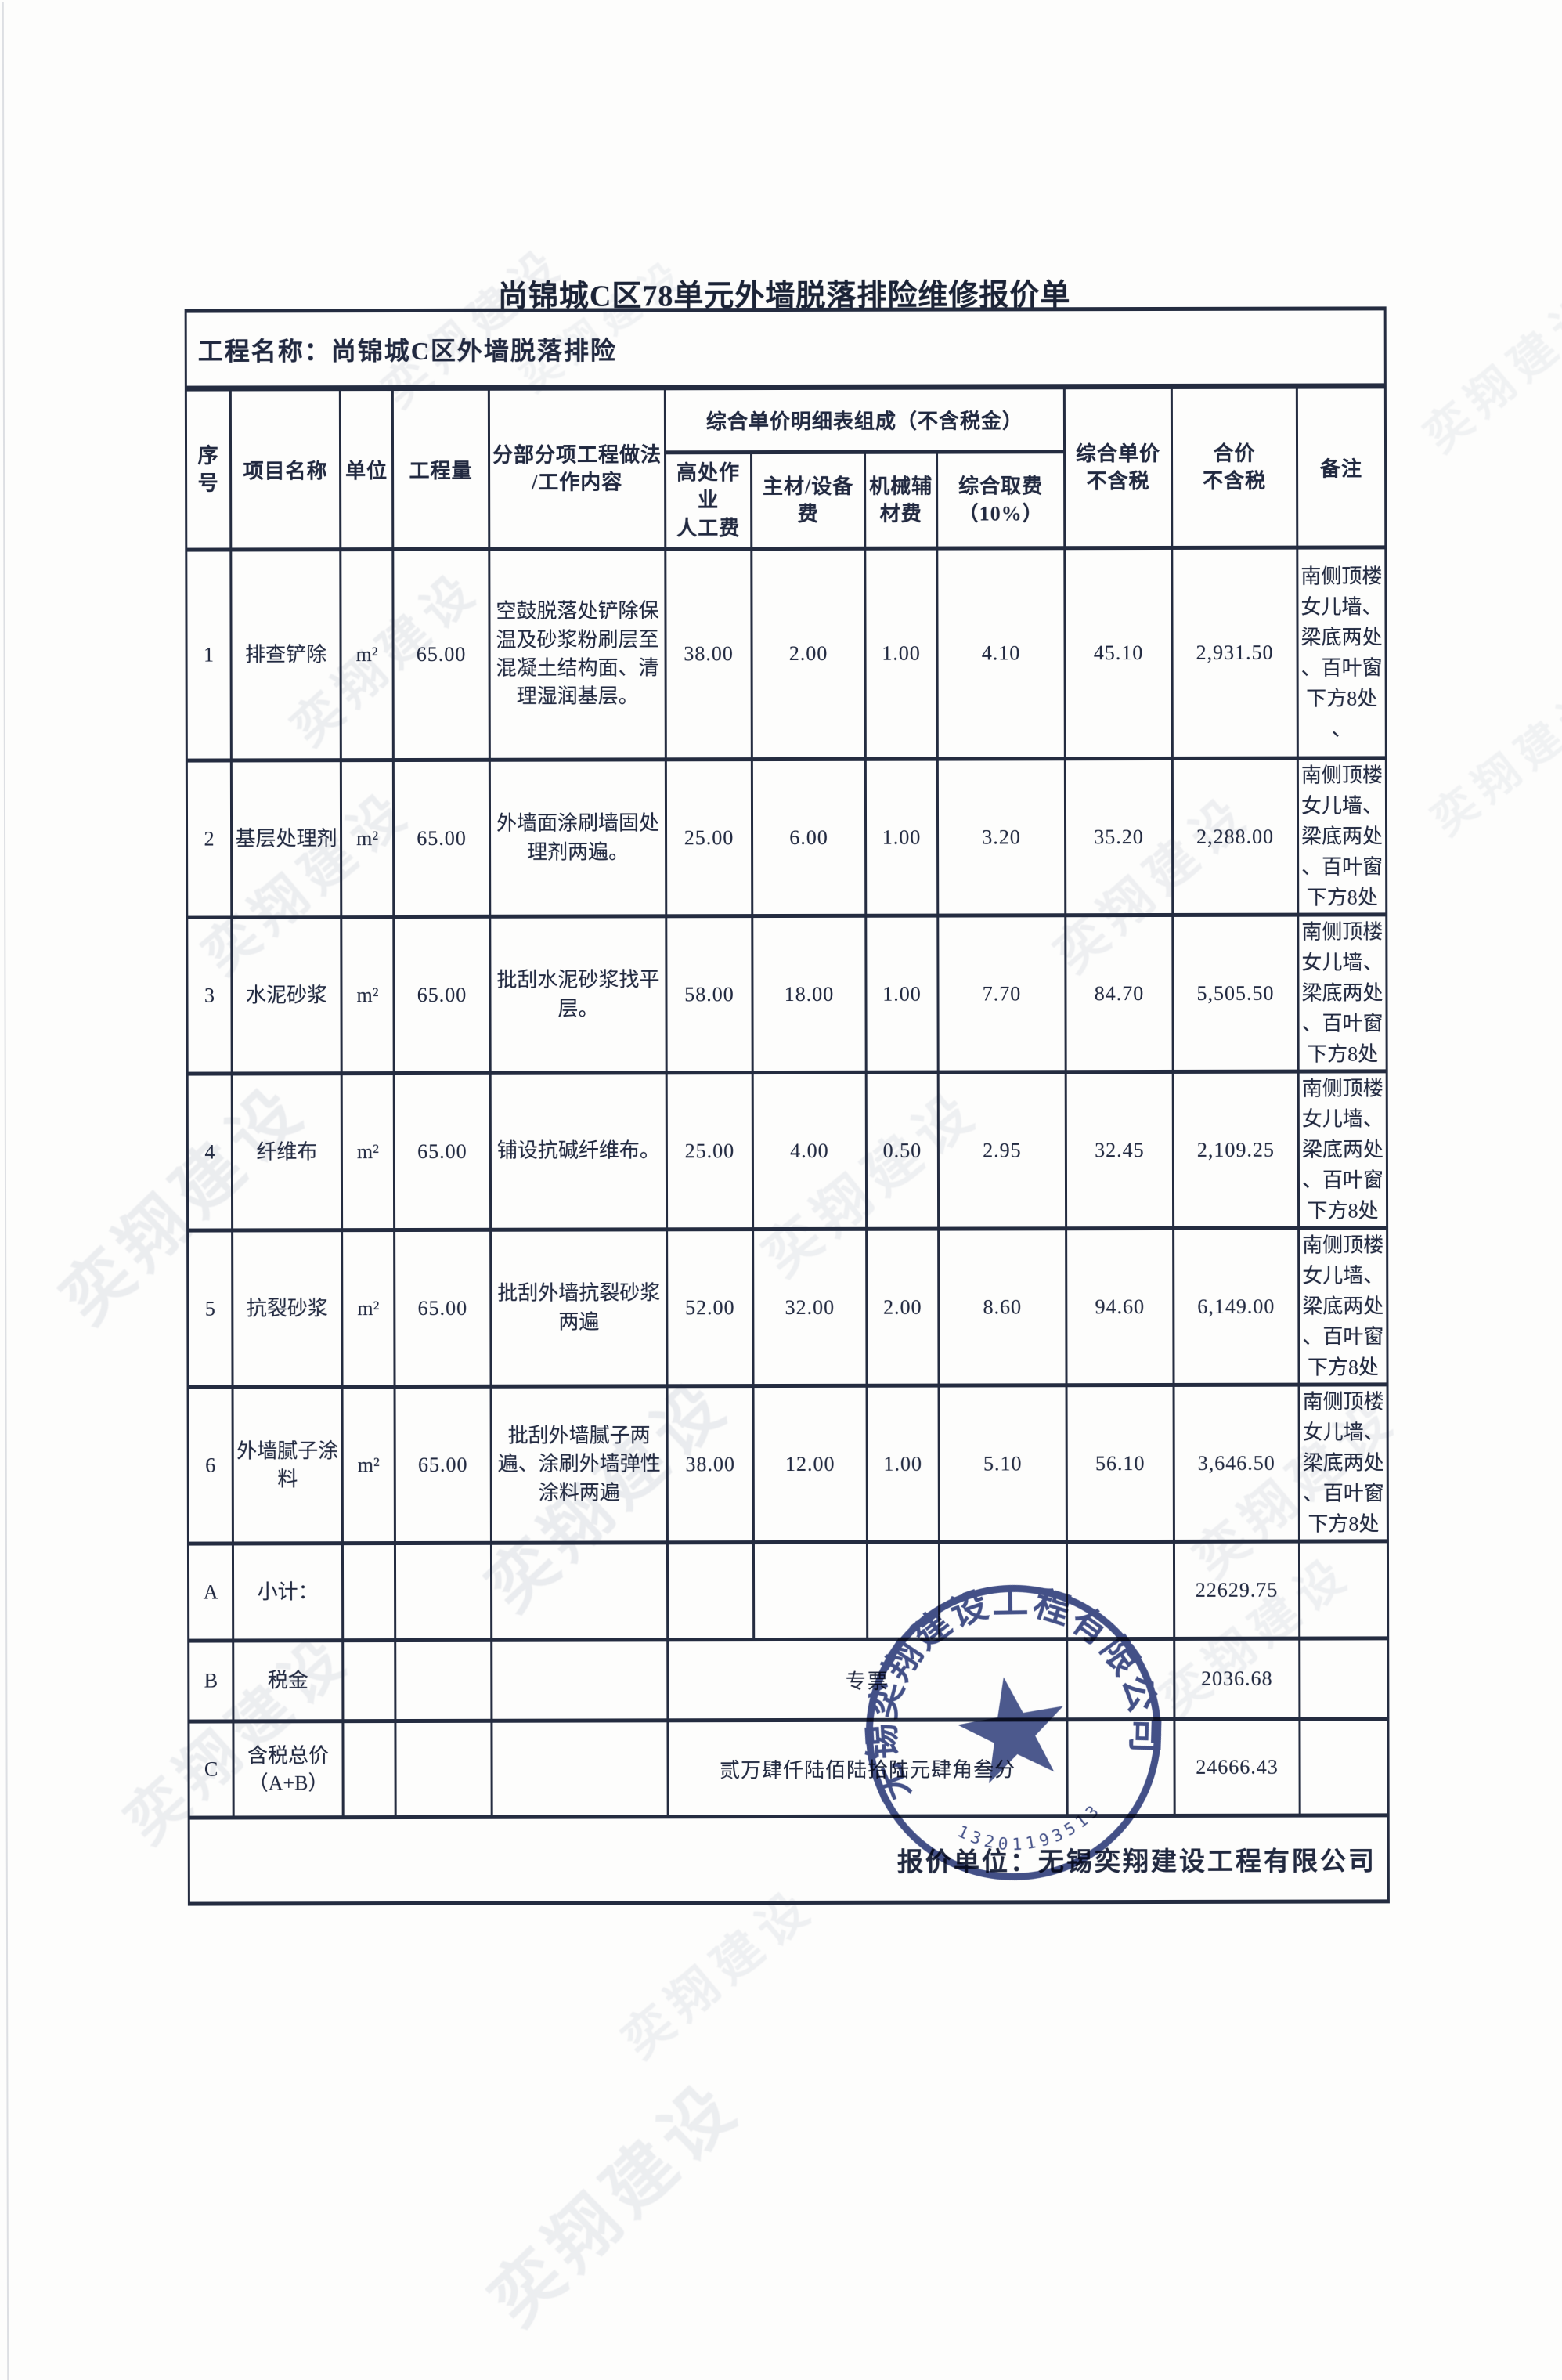 This screenshot has height=2380, width=1562. What do you see at coordinates (867, 1768) in the screenshot?
I see `grand-total-in-words: 贰万肆仟陆佰陆拾陆元肆角叁分` at bounding box center [867, 1768].